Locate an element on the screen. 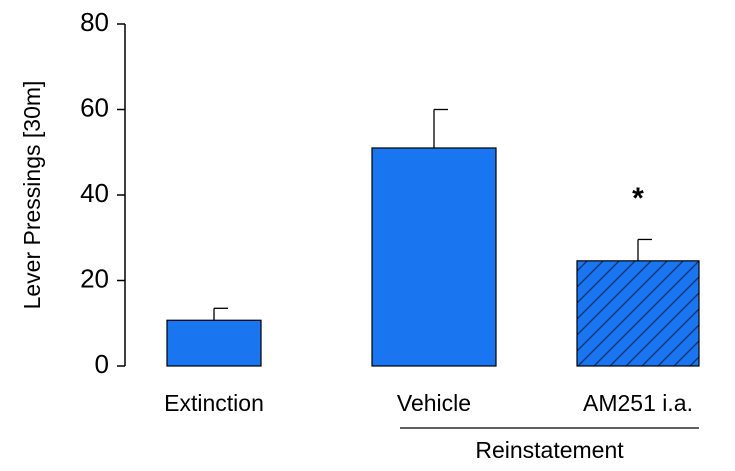 The width and height of the screenshot is (735, 471). y-tick-label: 20 is located at coordinates (94, 278).